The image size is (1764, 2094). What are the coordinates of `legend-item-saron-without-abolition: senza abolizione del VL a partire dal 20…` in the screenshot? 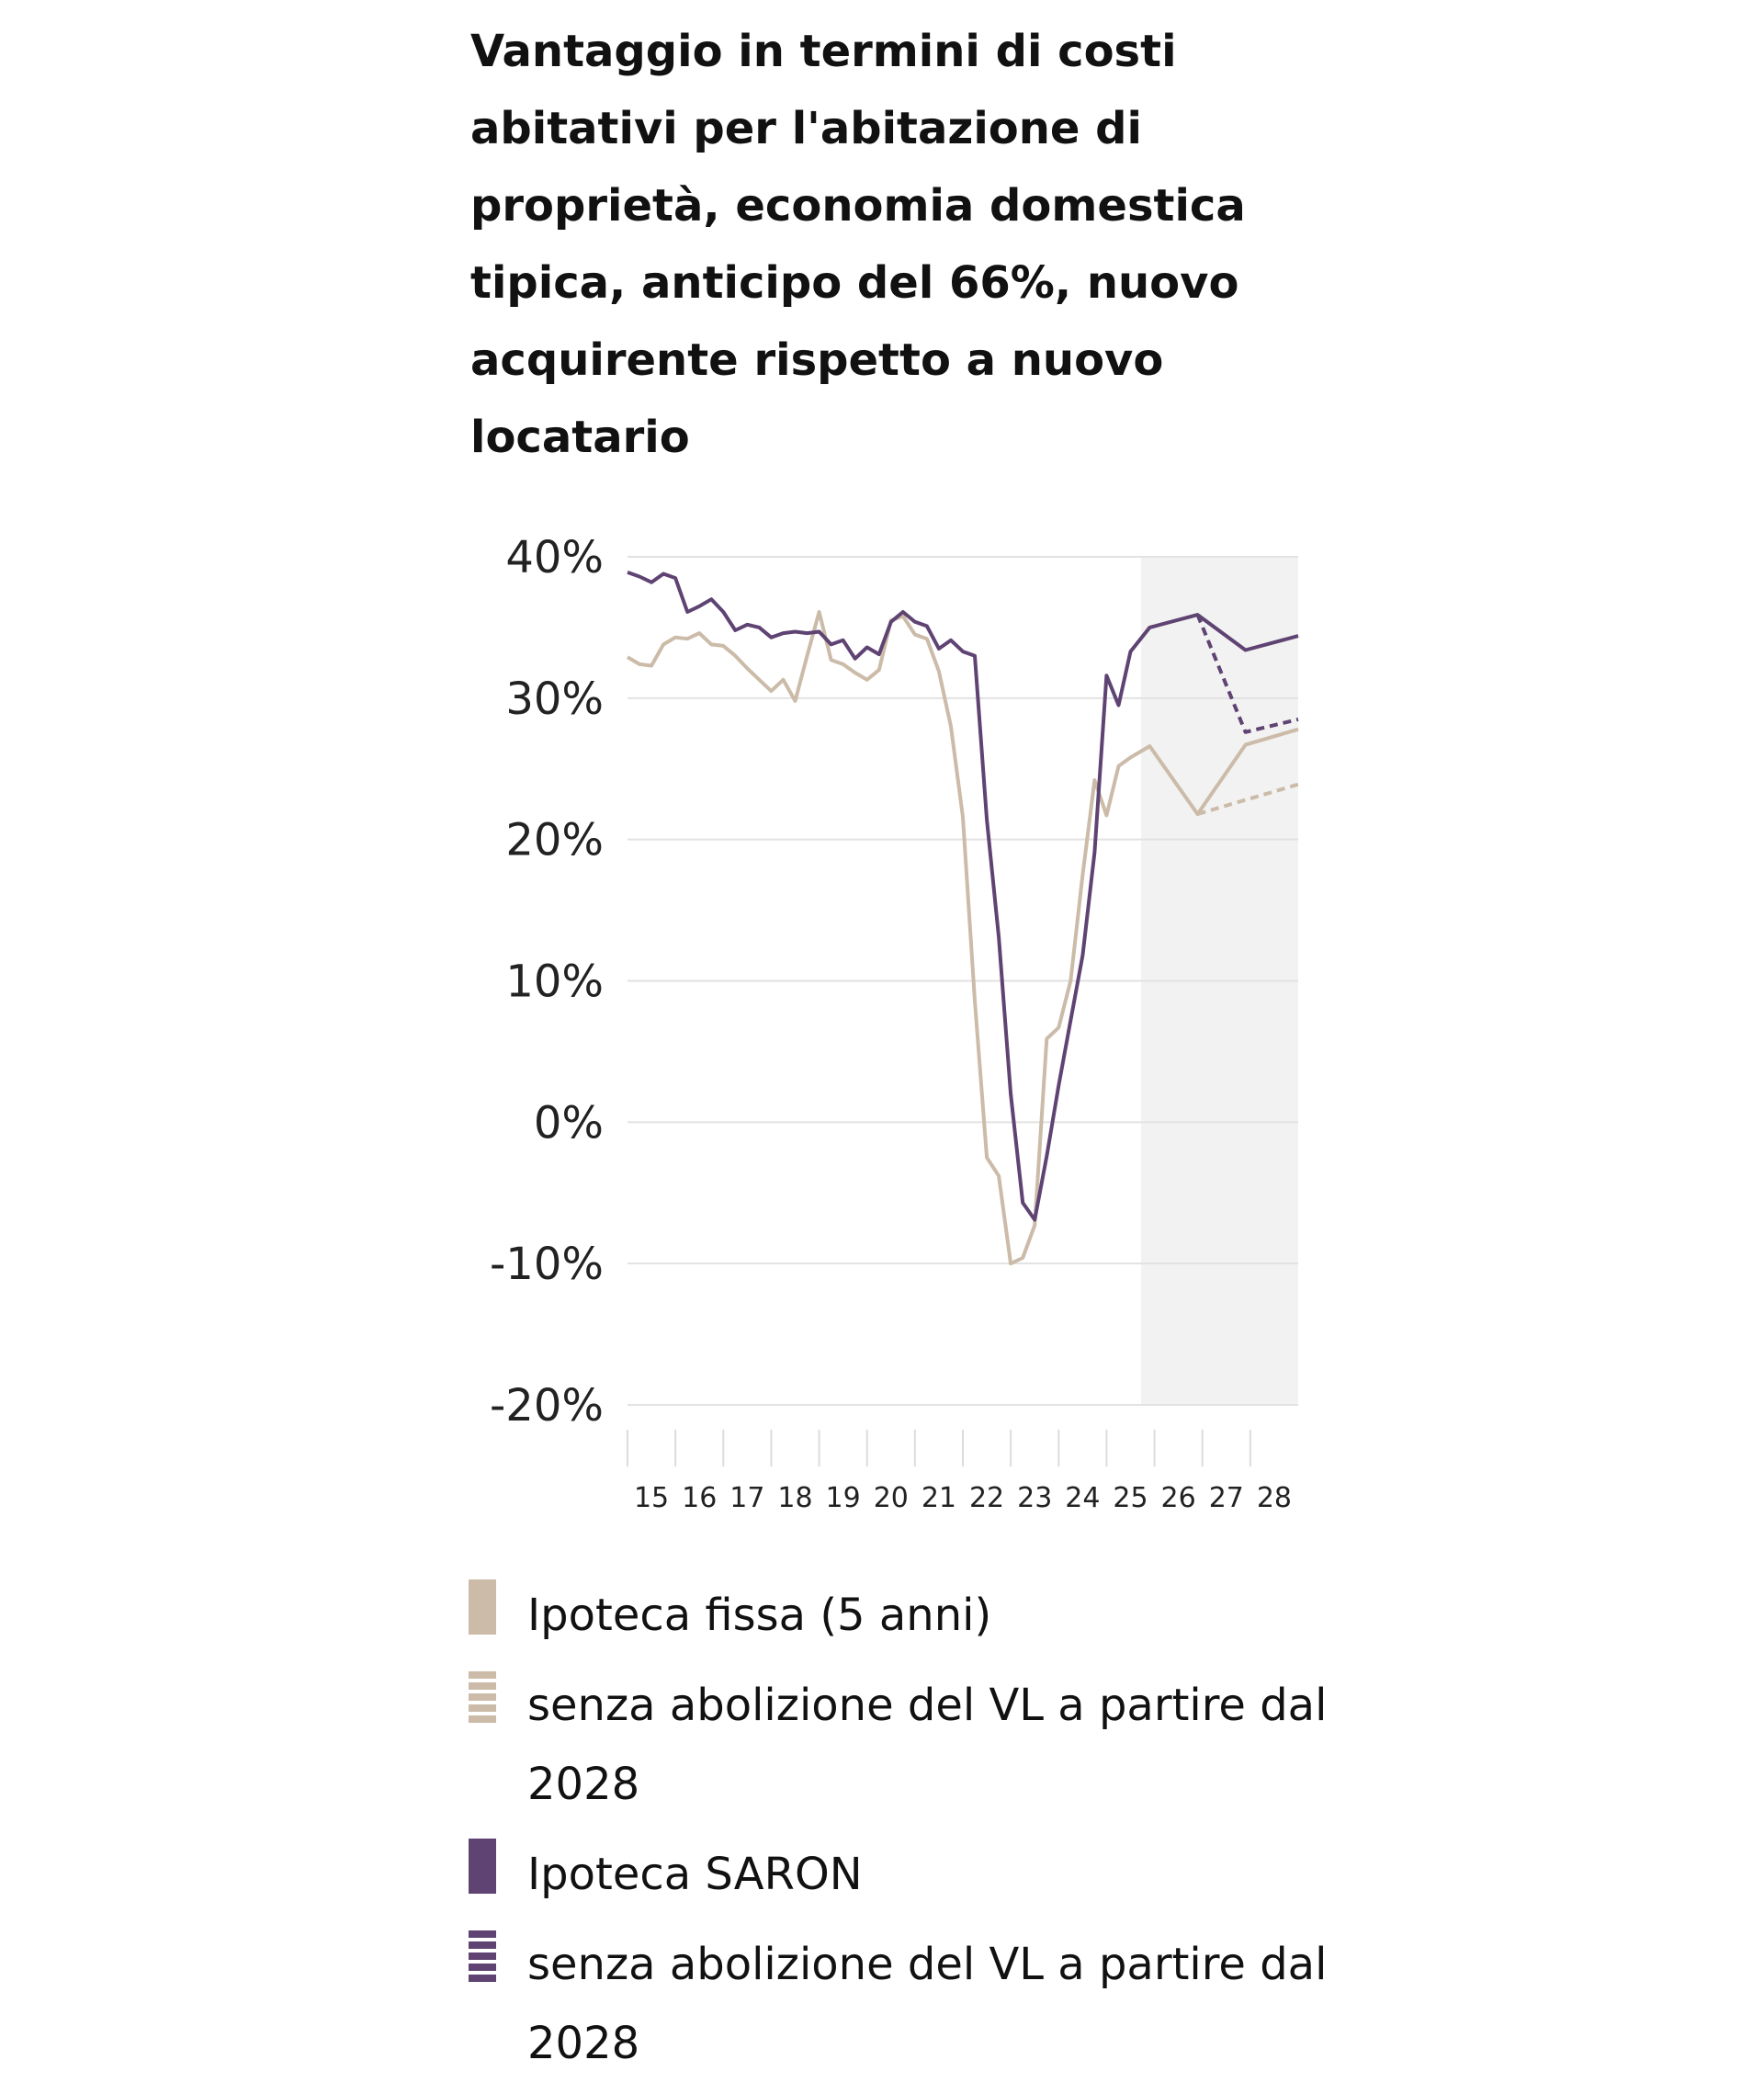 It's located at (928, 2004).